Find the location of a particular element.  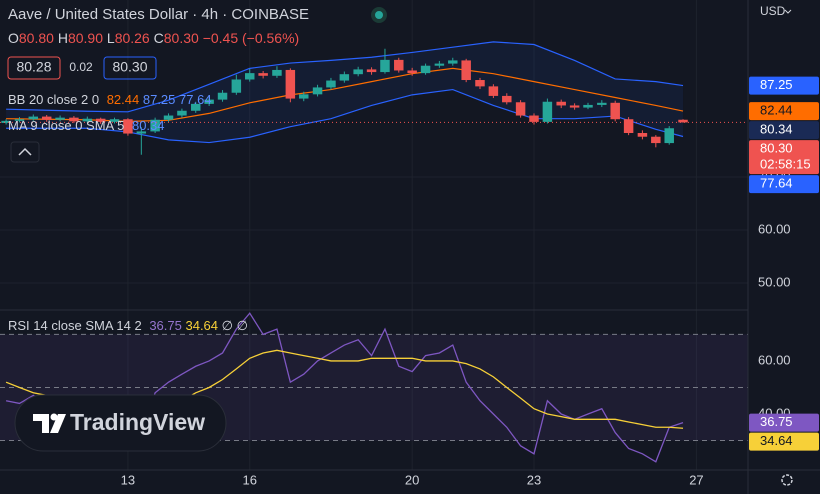

ohlc-prefix: L is located at coordinates (111, 38).